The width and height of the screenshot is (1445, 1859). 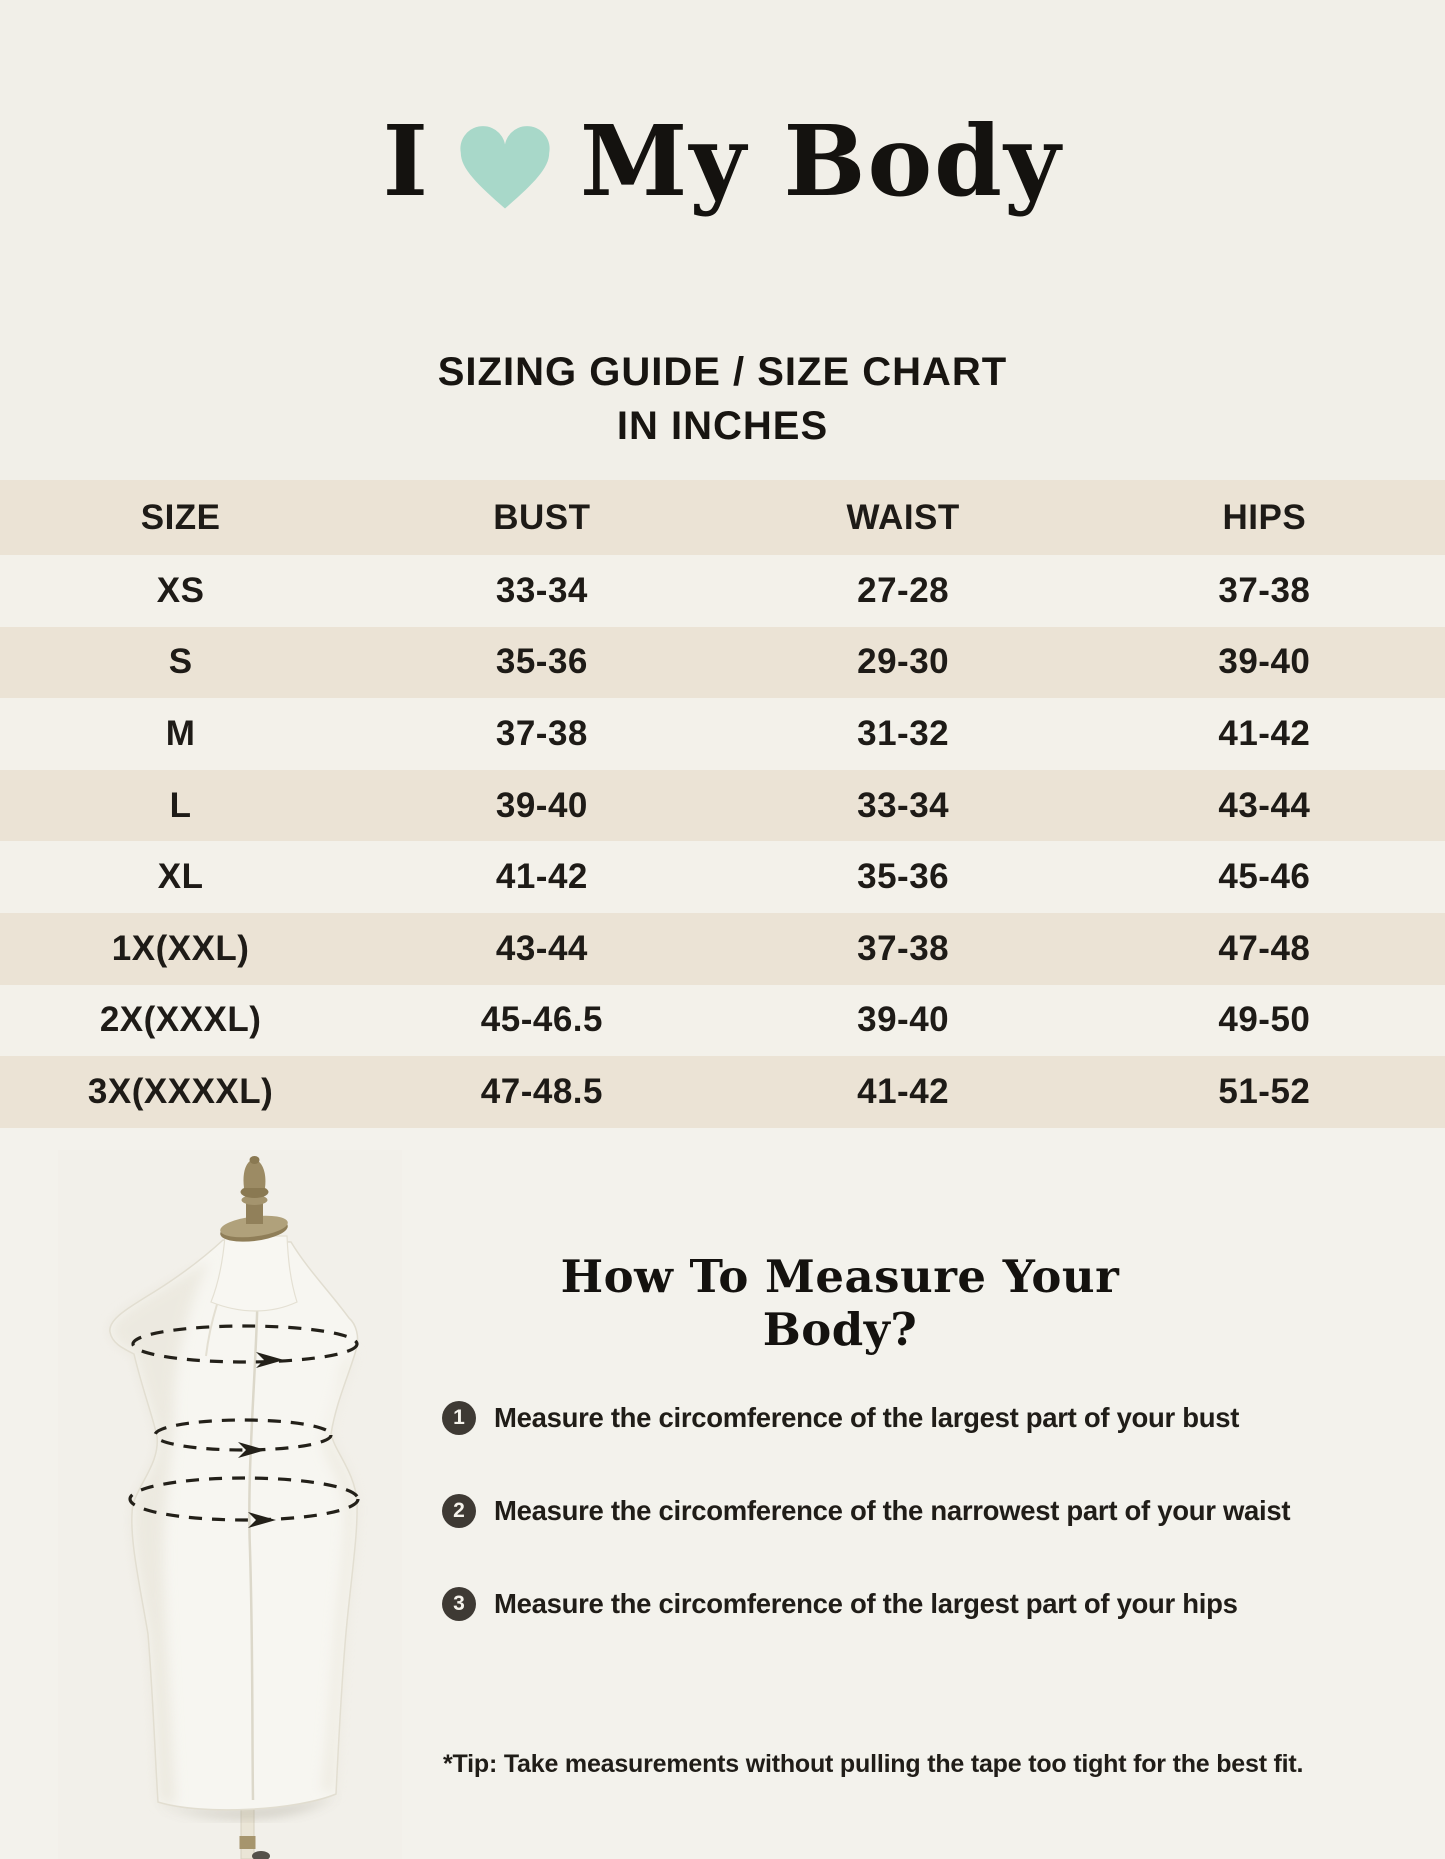 I want to click on neck, so click(x=254, y=1273).